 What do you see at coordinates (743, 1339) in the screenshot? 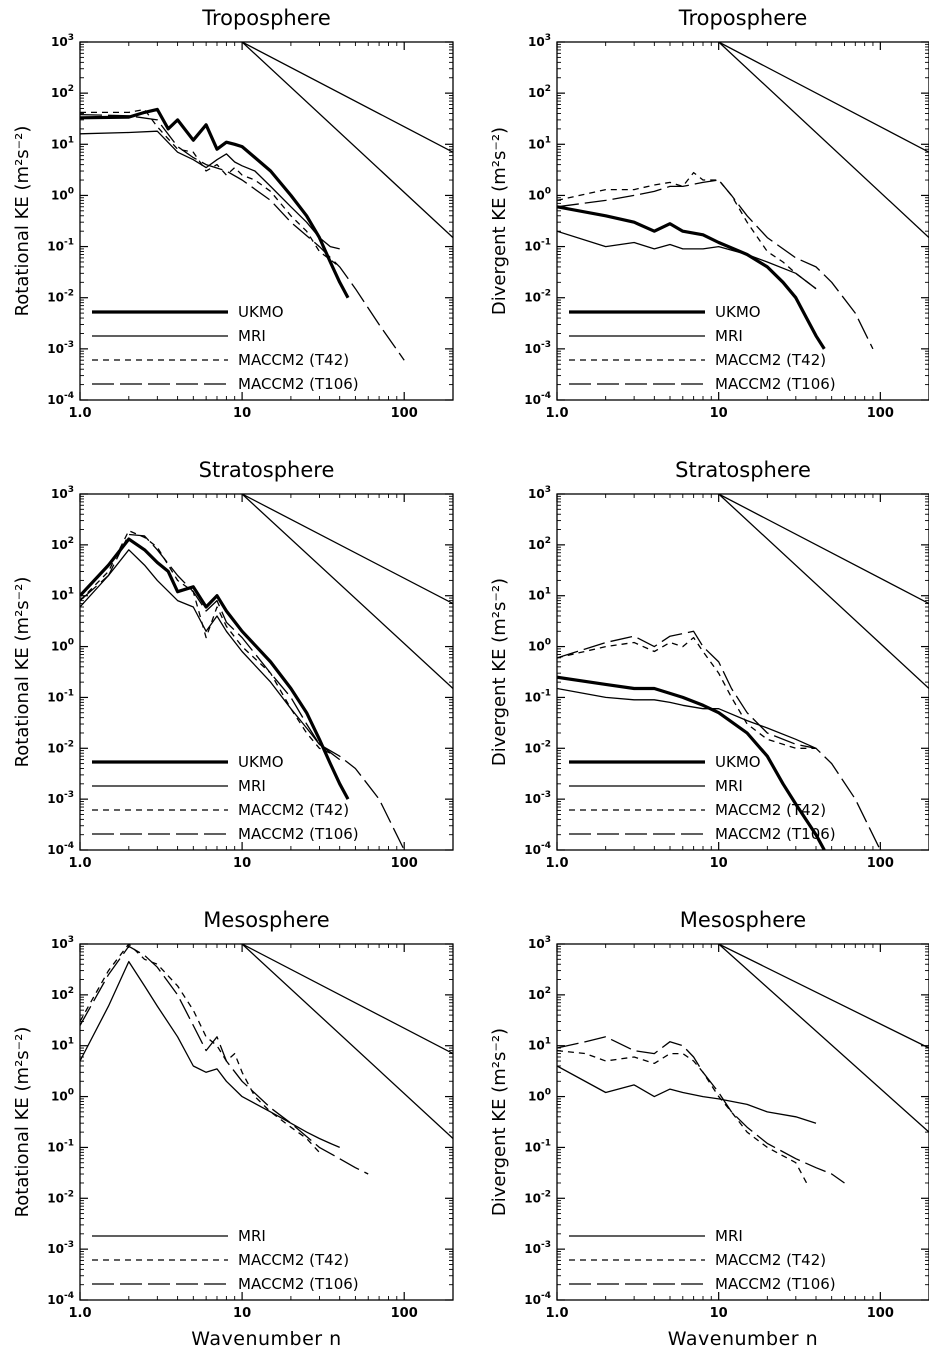
I see `x-axis-label: Wavenumber n` at bounding box center [743, 1339].